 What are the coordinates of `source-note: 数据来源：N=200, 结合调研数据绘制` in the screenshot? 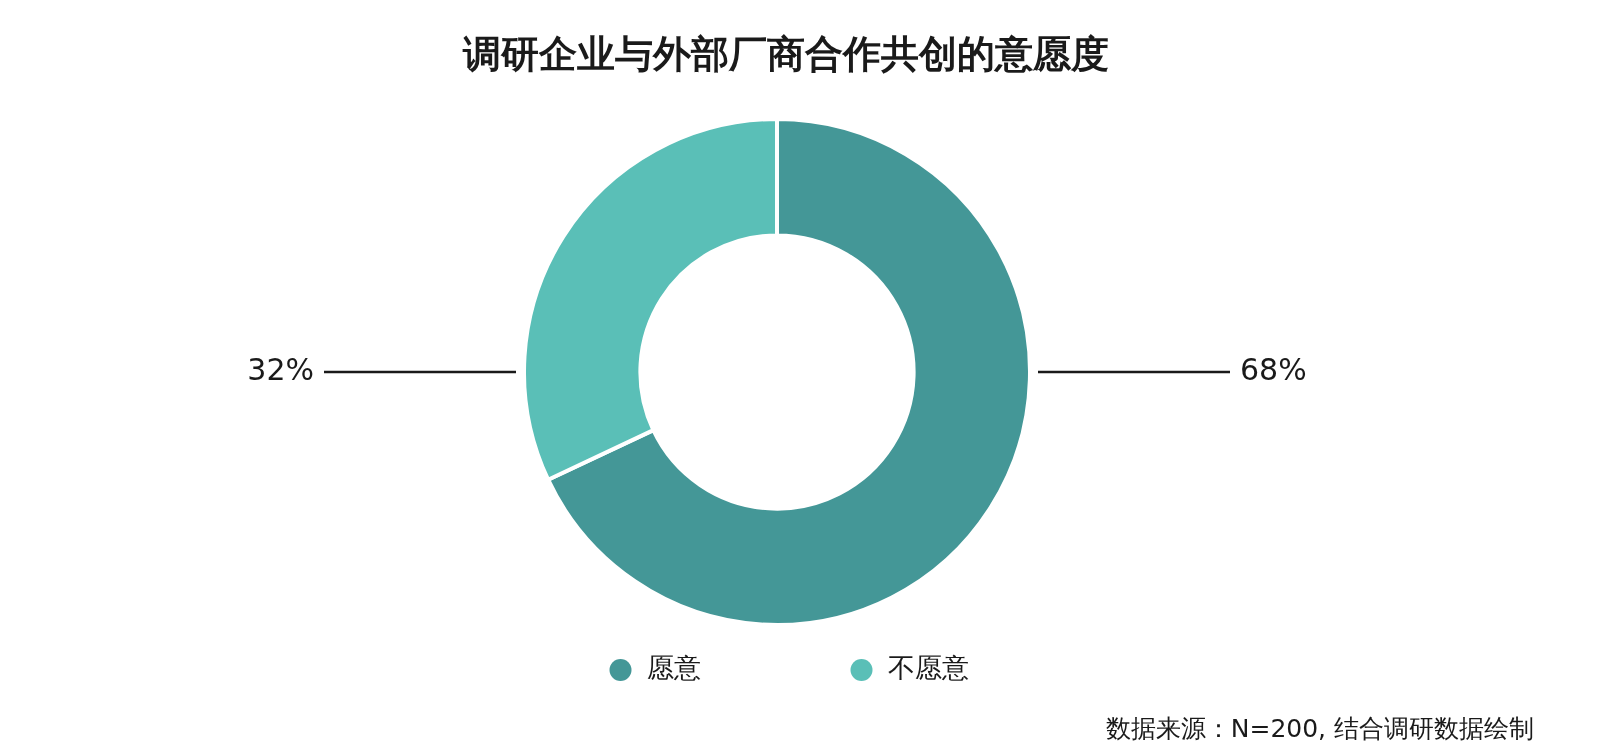 It's located at (1319, 729).